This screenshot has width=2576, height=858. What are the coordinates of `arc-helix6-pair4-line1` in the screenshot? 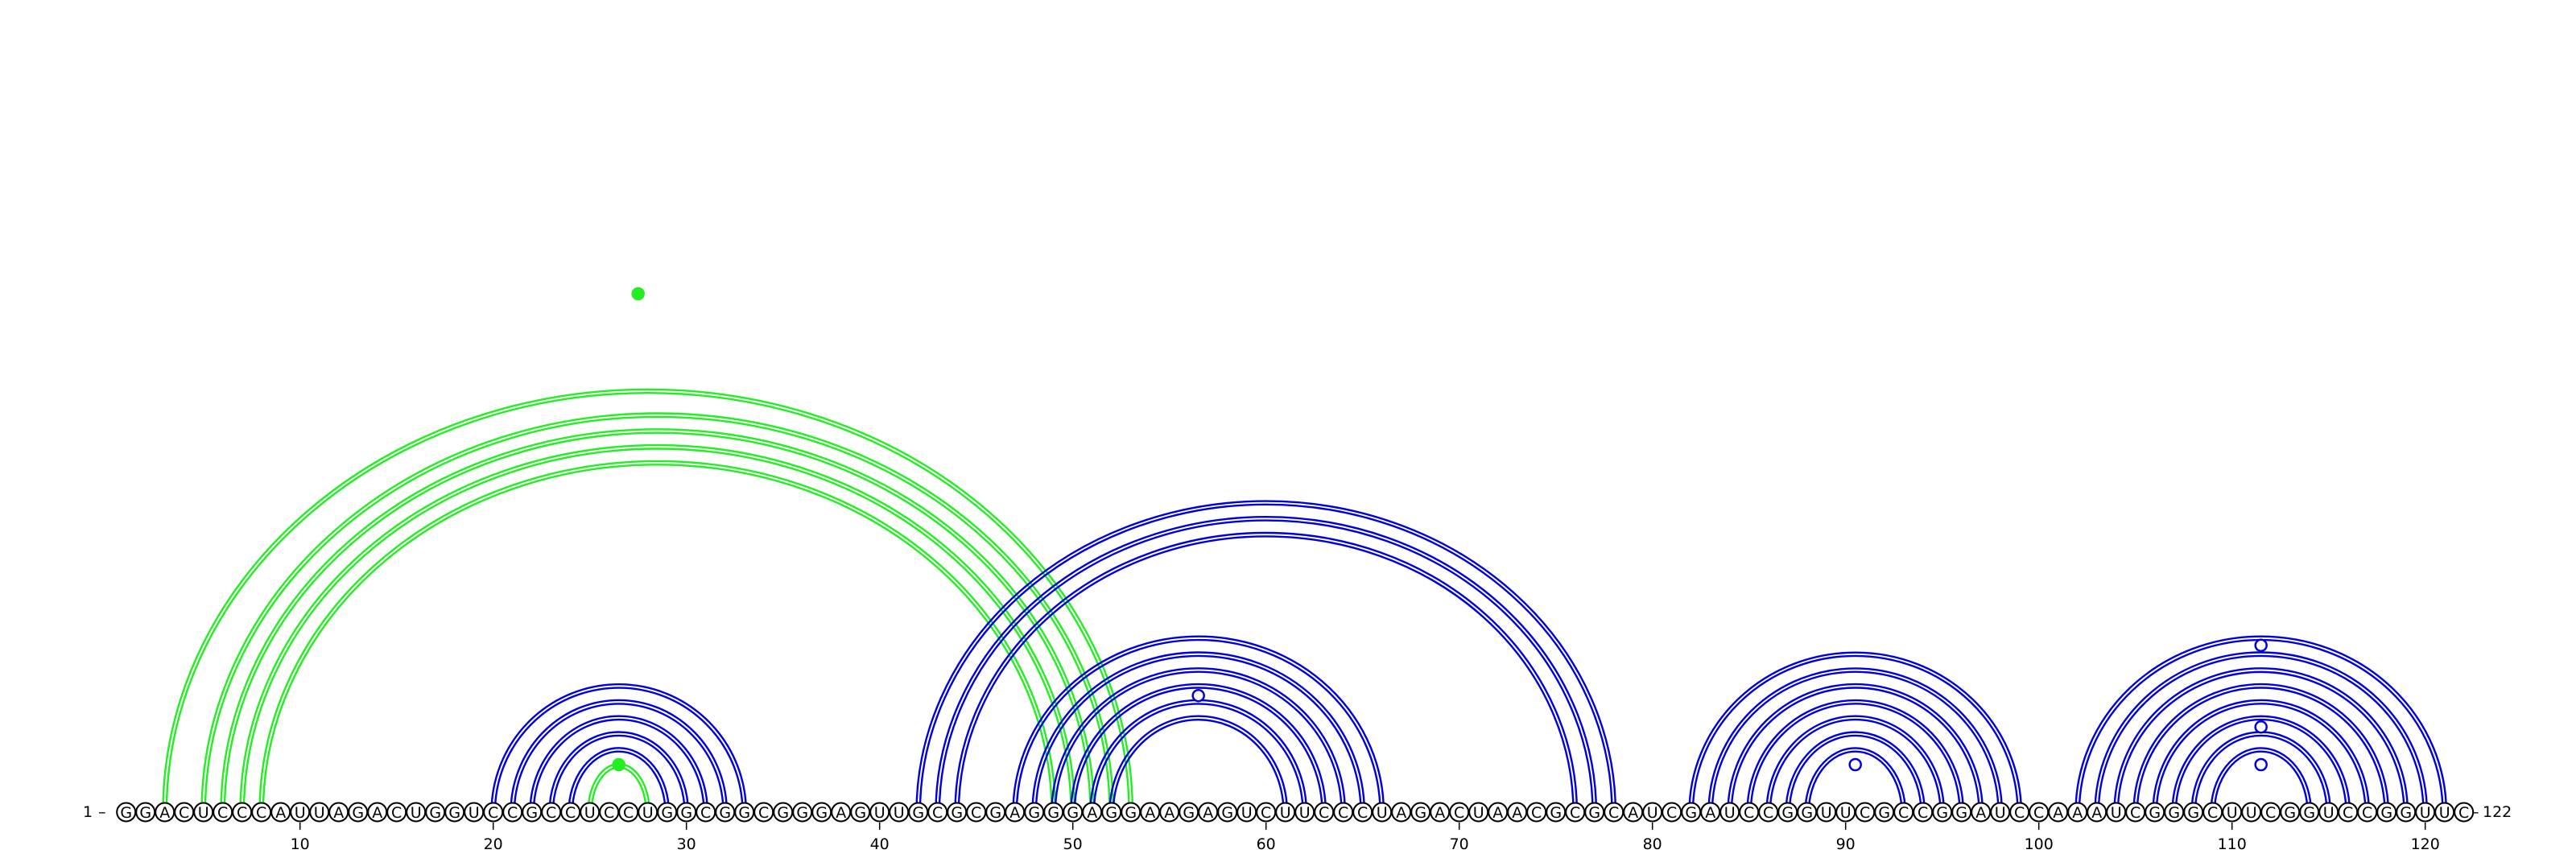 It's located at (1855, 756).